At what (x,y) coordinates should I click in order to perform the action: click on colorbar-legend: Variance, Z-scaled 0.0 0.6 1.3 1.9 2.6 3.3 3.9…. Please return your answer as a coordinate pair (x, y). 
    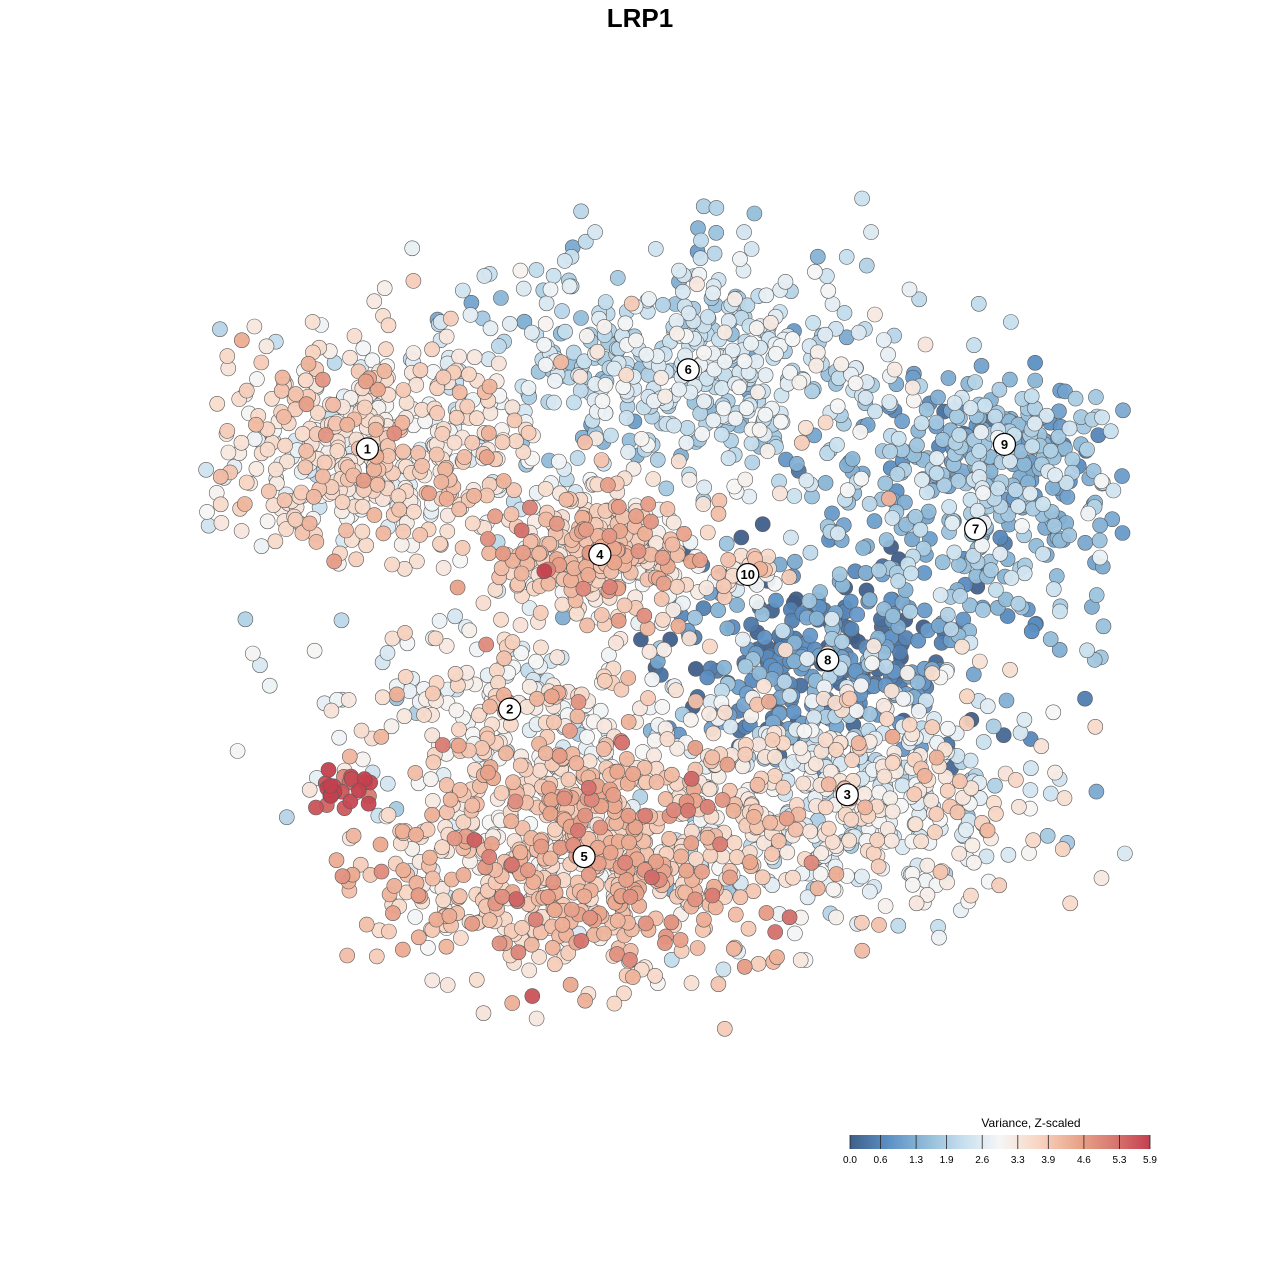
    Looking at the image, I should click on (1000, 1141).